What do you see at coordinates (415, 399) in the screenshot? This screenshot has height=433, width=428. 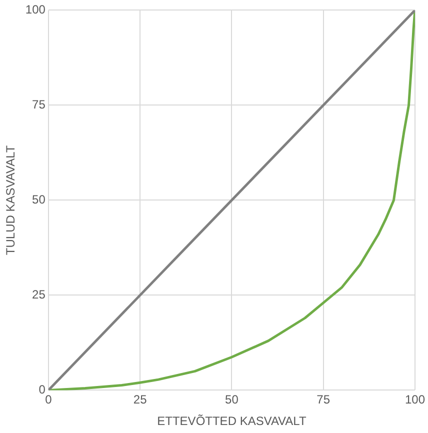 I see `x-tick-label: 100` at bounding box center [415, 399].